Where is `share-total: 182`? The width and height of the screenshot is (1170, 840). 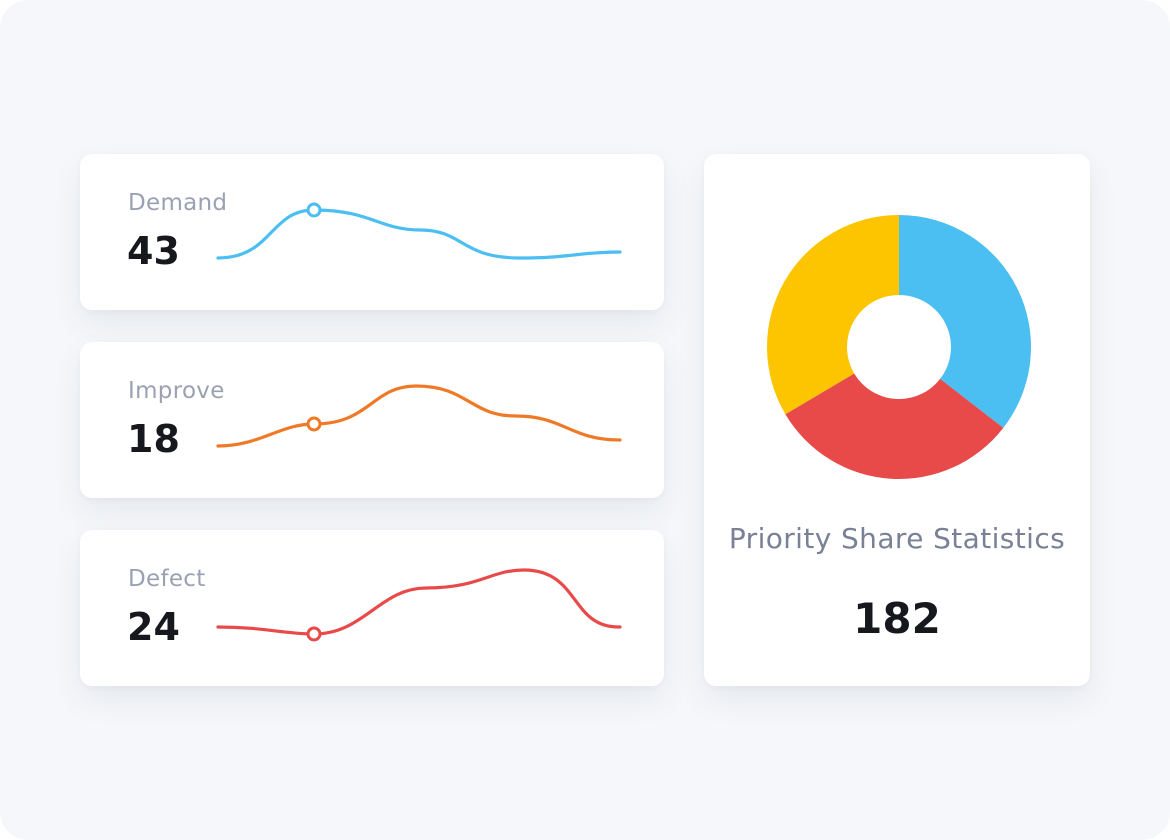 share-total: 182 is located at coordinates (897, 618).